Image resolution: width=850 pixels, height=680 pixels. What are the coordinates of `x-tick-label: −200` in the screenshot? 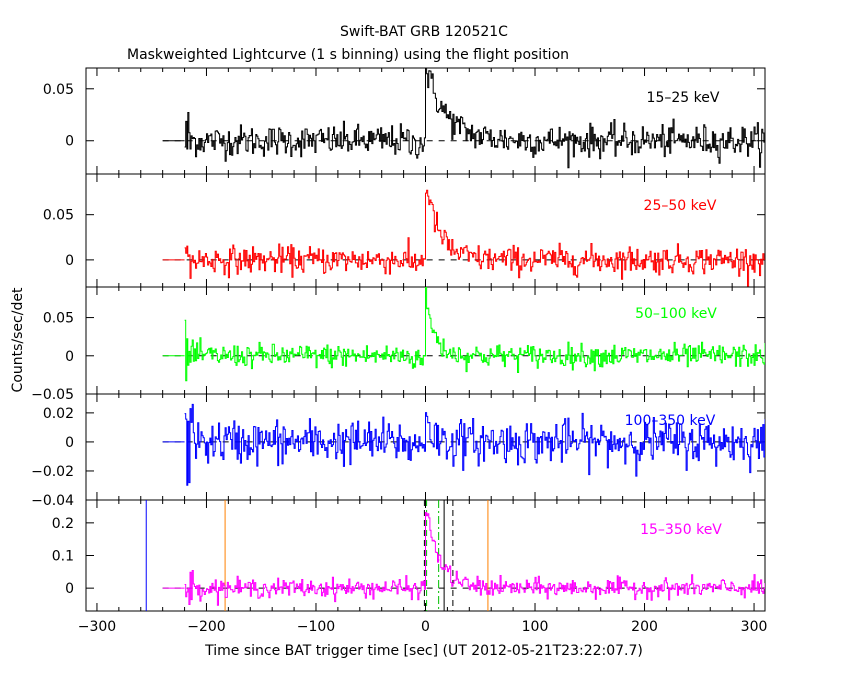 It's located at (206, 627).